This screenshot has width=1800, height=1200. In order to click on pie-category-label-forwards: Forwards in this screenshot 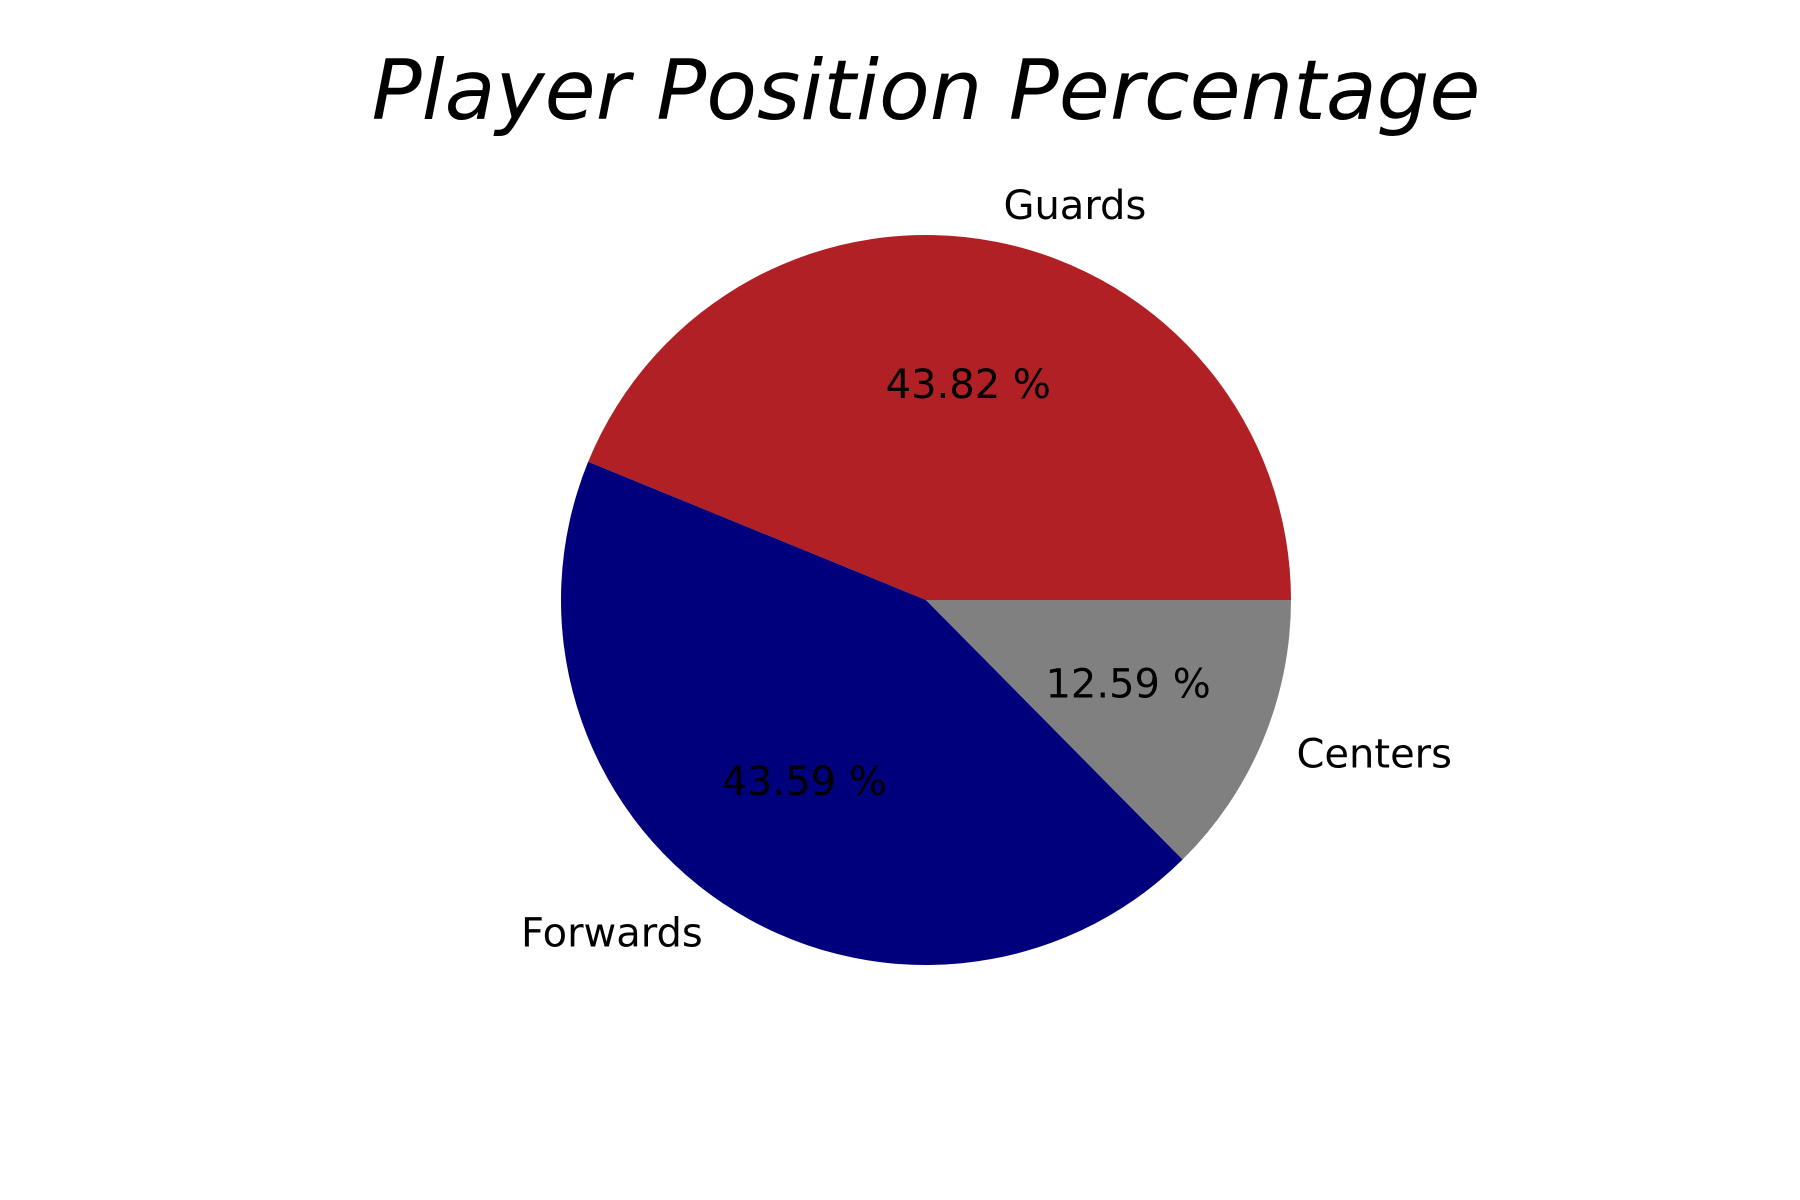, I will do `click(612, 934)`.